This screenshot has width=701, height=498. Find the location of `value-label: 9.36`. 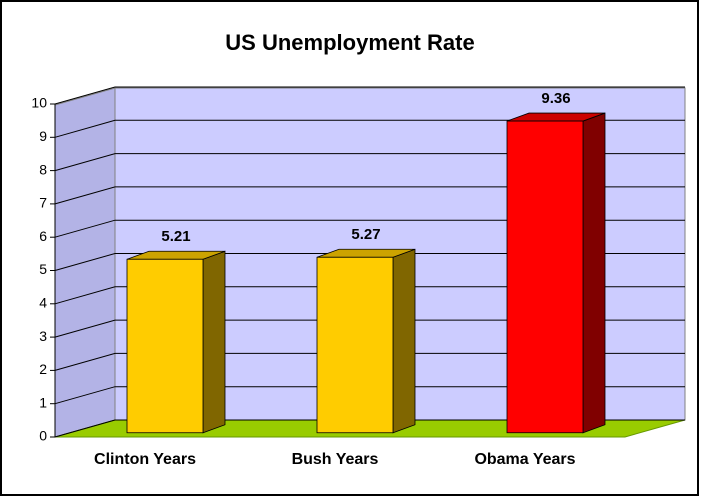

value-label: 9.36 is located at coordinates (555, 98).